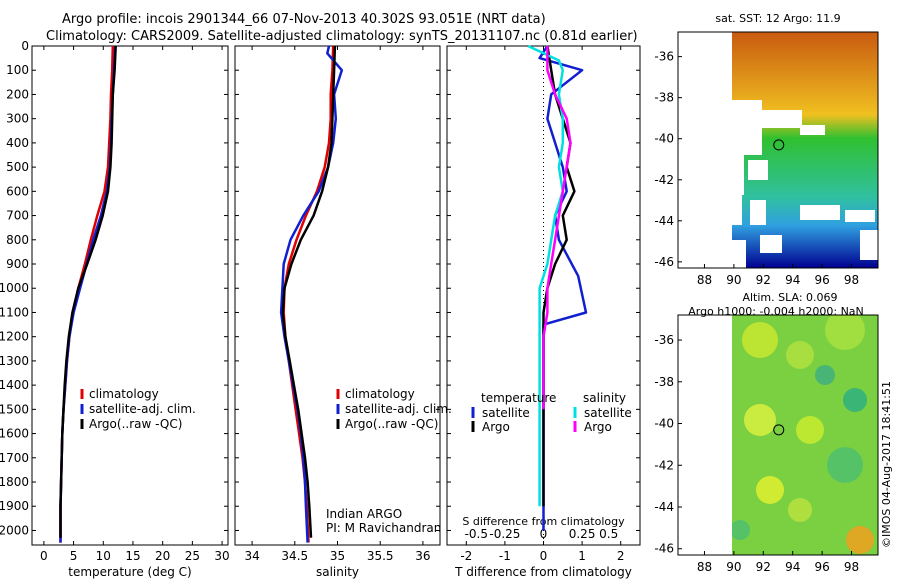  Describe the element at coordinates (129, 572) in the screenshot. I see `x-axis-label: temperature (deg C)` at that location.